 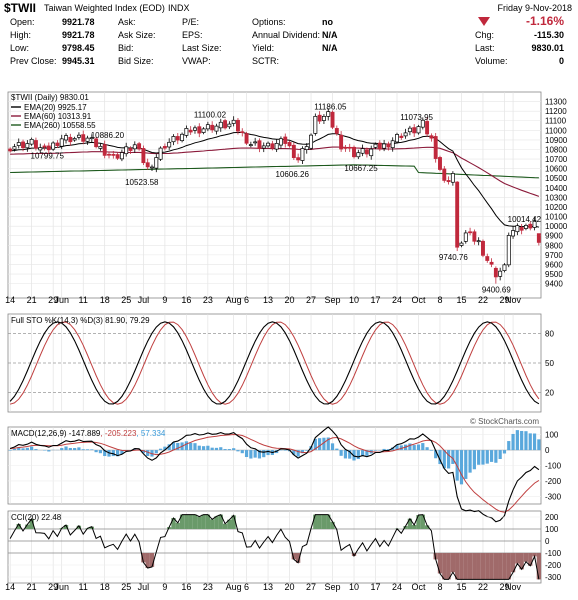 What do you see at coordinates (290, 300) in the screenshot?
I see `x-axis-label: 20` at bounding box center [290, 300].